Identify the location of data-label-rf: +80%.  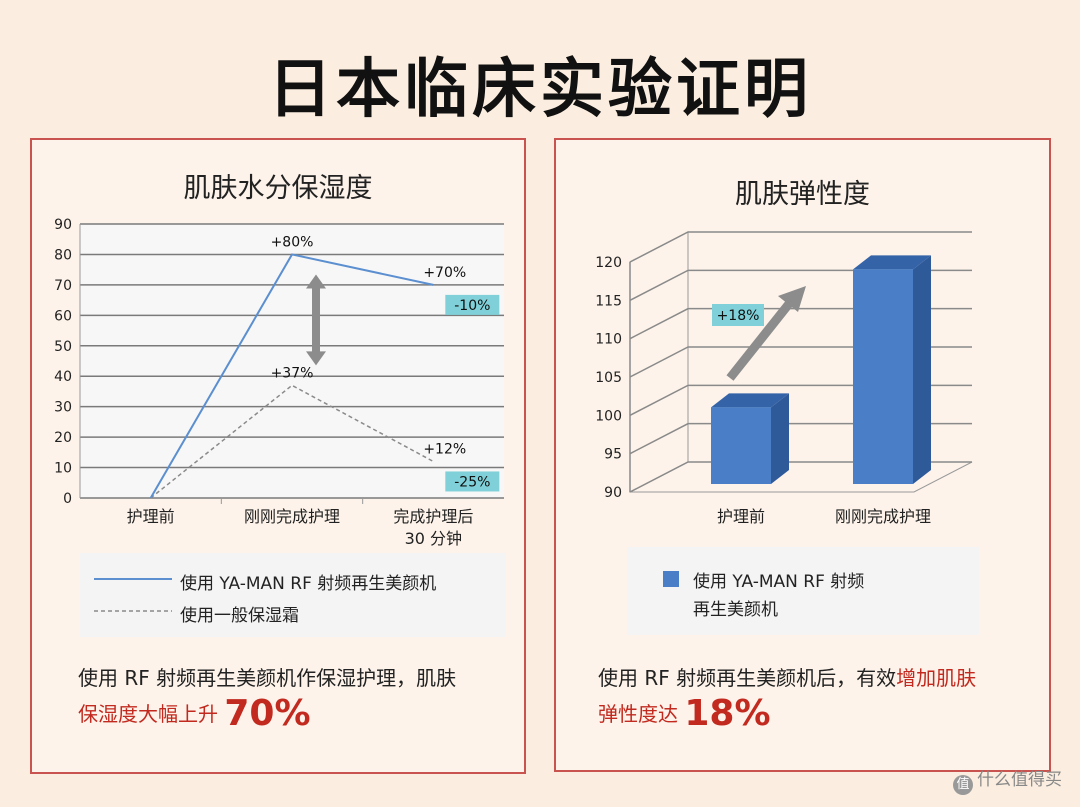
(292, 242).